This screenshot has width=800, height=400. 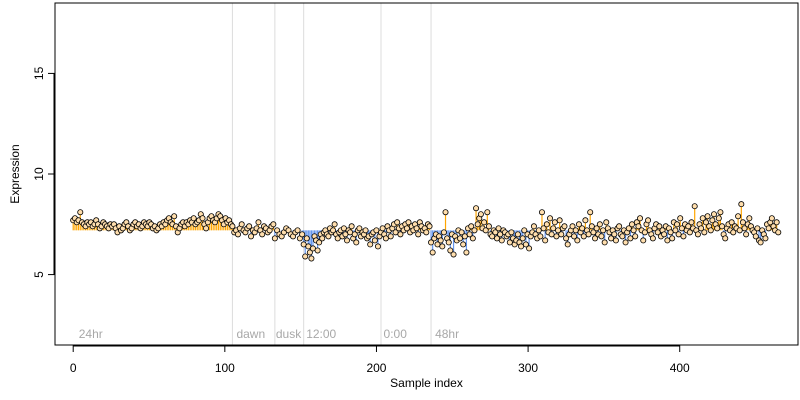 I want to click on y-axis: 5 10 15, so click(x=43, y=172).